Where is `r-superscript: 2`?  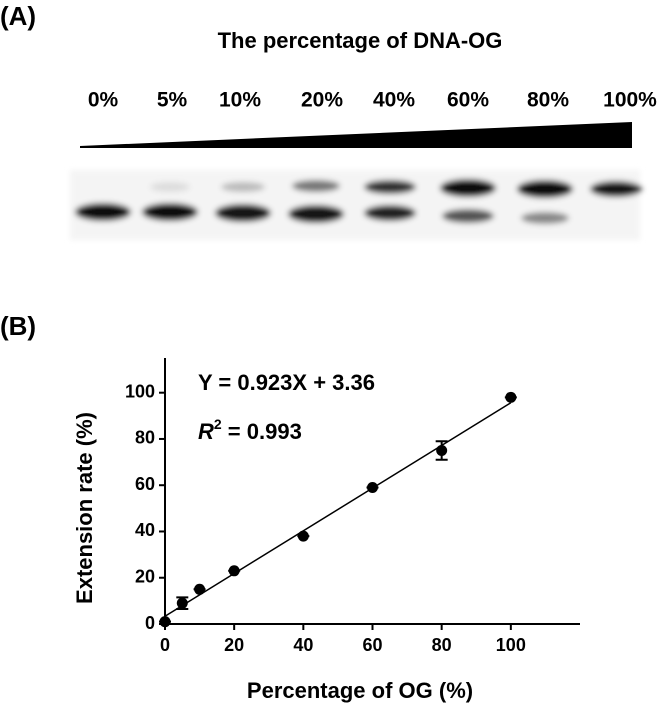
r-superscript: 2 is located at coordinates (218, 424).